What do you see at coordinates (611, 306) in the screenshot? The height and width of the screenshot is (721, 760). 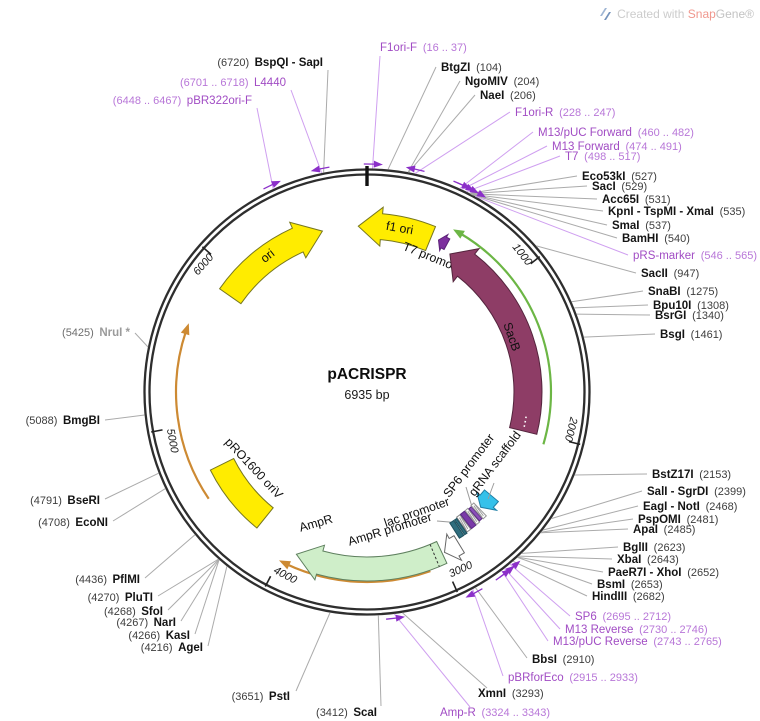 I see `callout-line-bpu10i` at bounding box center [611, 306].